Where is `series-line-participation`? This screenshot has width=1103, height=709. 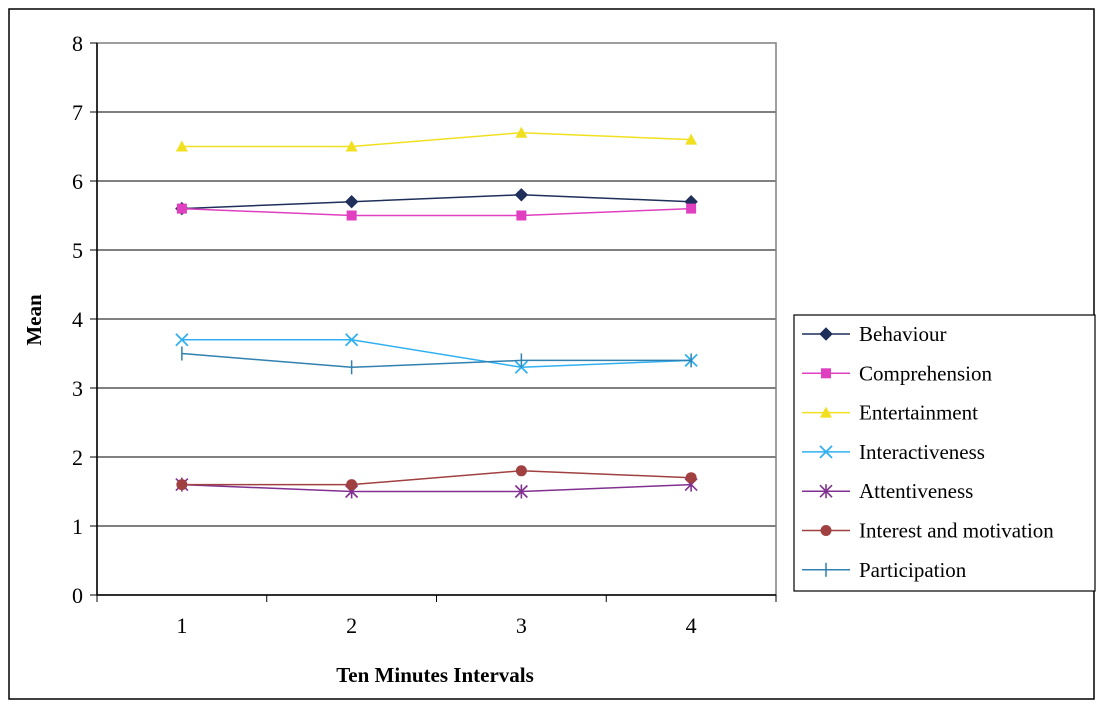
series-line-participation is located at coordinates (436, 360).